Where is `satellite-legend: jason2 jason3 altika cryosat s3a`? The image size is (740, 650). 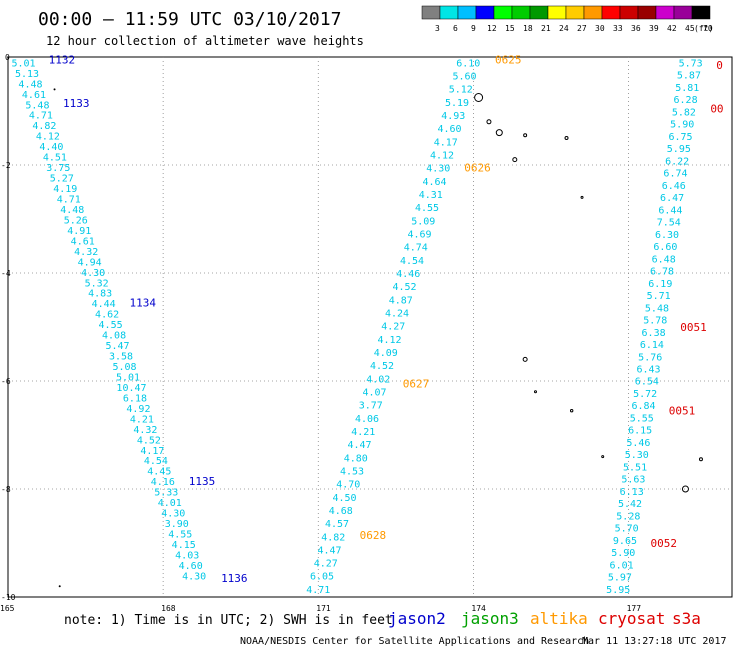 satellite-legend: jason2 jason3 altika cryosat s3a is located at coordinates (544, 618).